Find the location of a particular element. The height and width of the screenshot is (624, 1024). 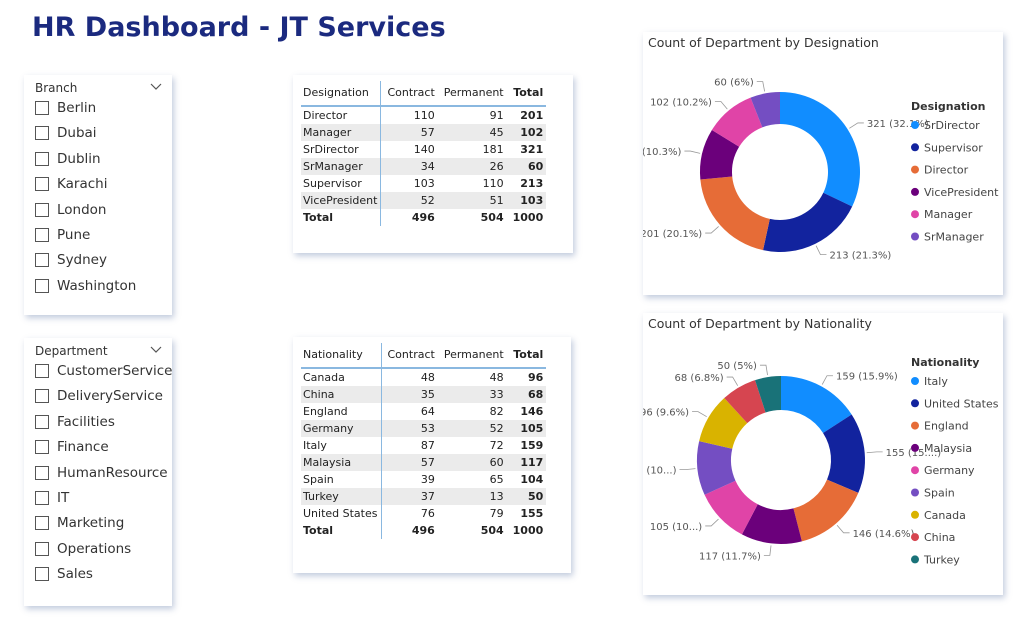

total-row: Total 496 504 1000 is located at coordinates (423, 217).